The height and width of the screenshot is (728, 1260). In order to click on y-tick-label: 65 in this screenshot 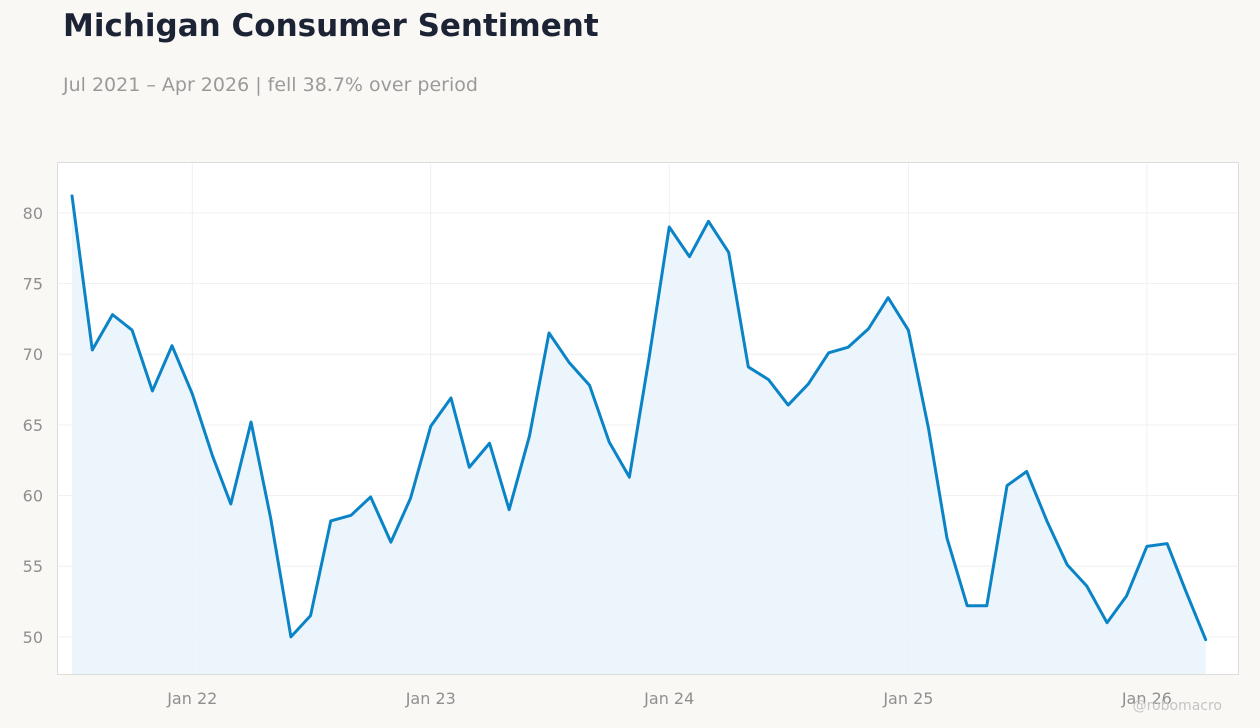, I will do `click(33, 425)`.